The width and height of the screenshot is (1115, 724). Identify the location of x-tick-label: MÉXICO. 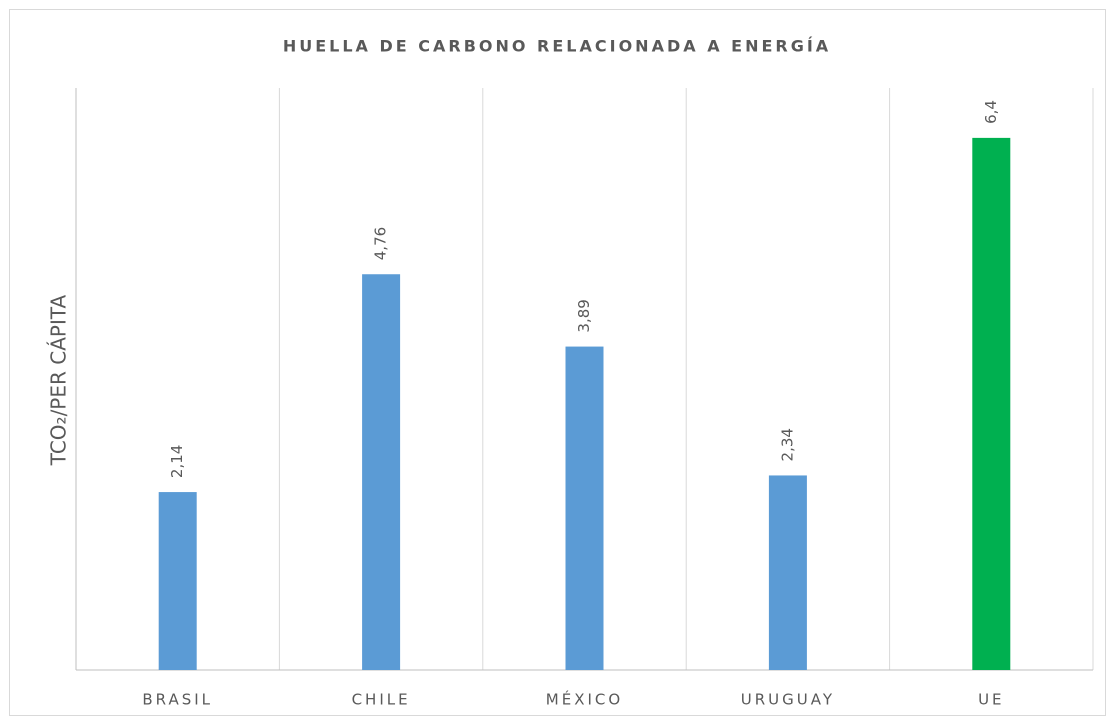
(584, 699).